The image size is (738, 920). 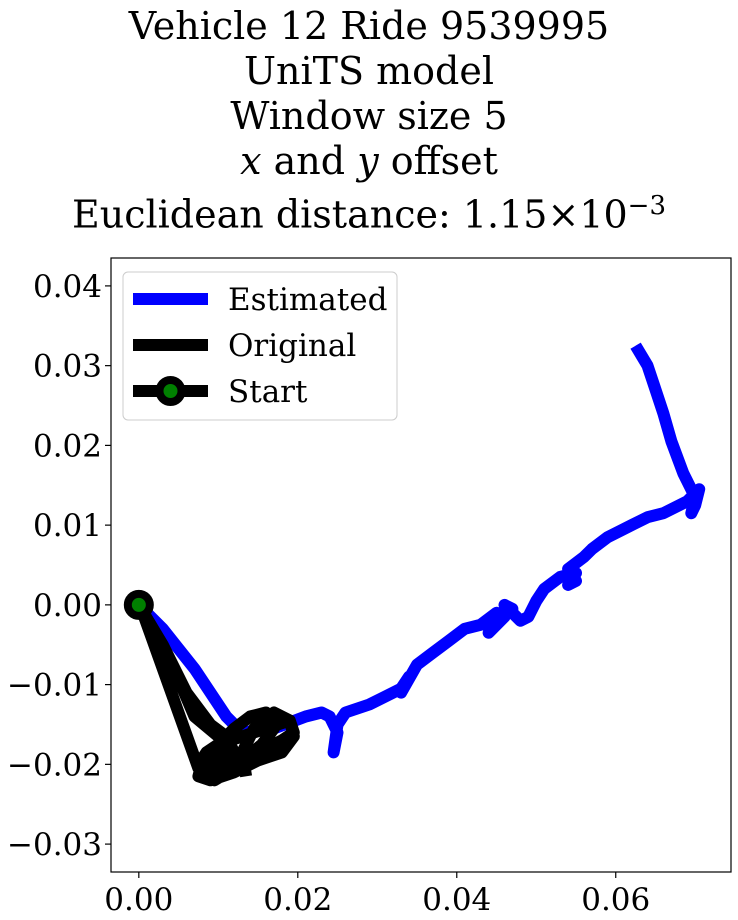 What do you see at coordinates (310, 214) in the screenshot?
I see `title-distance-value: Euclidean distance: 1.15` at bounding box center [310, 214].